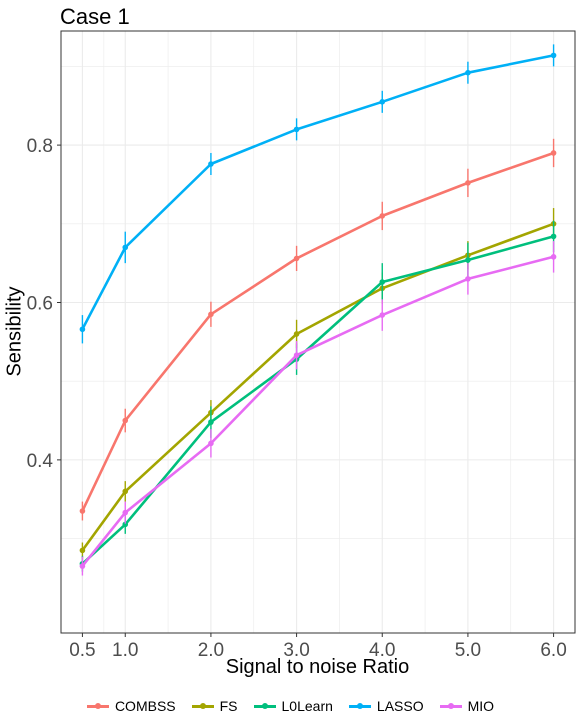  I want to click on legend-label: LASSO, so click(400, 706).